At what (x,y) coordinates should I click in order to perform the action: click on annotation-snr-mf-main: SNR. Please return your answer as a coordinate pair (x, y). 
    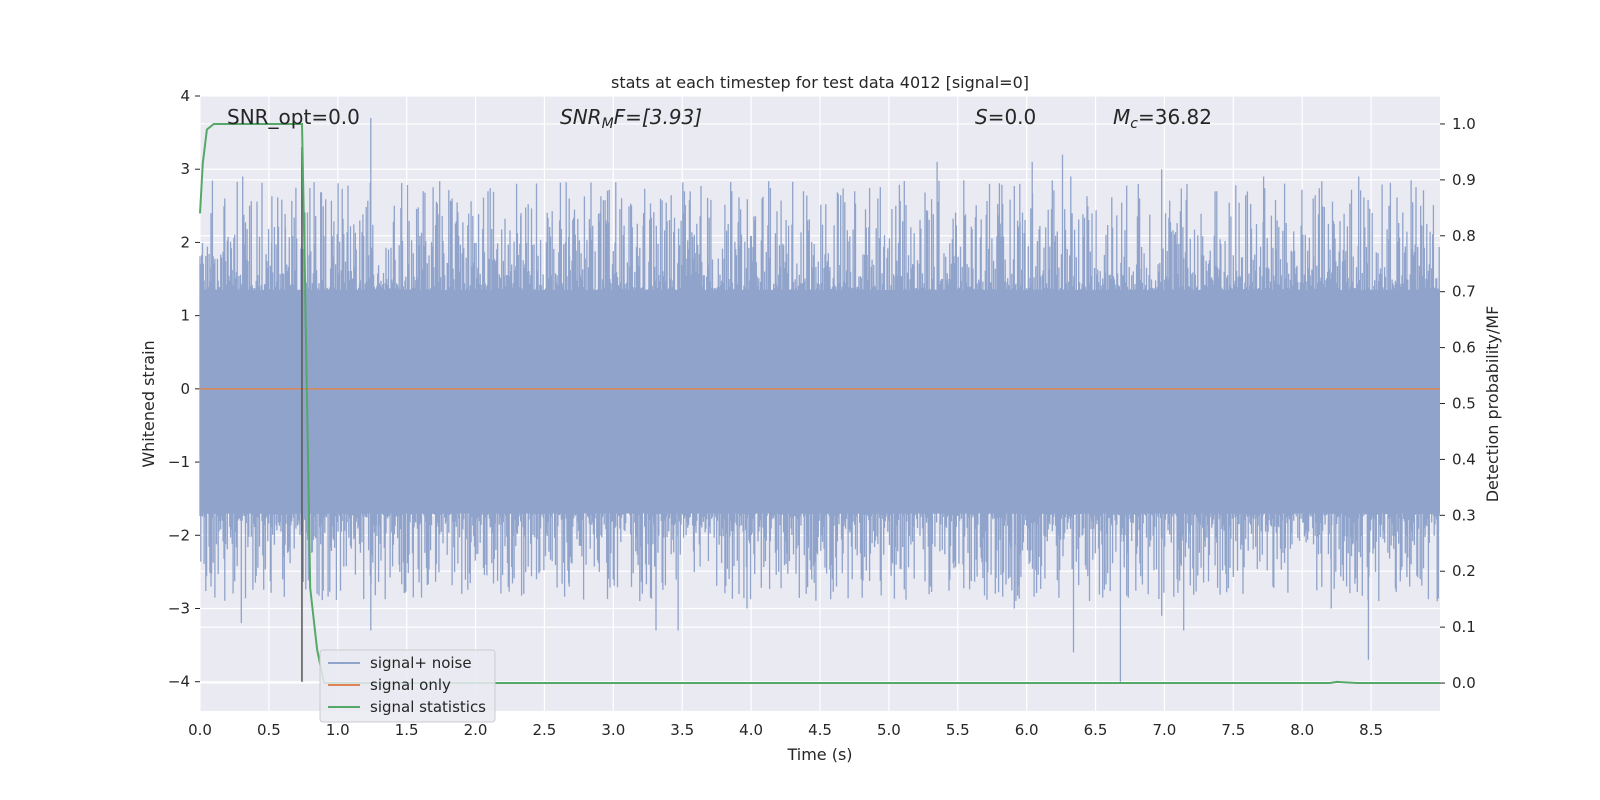
    Looking at the image, I should click on (581, 117).